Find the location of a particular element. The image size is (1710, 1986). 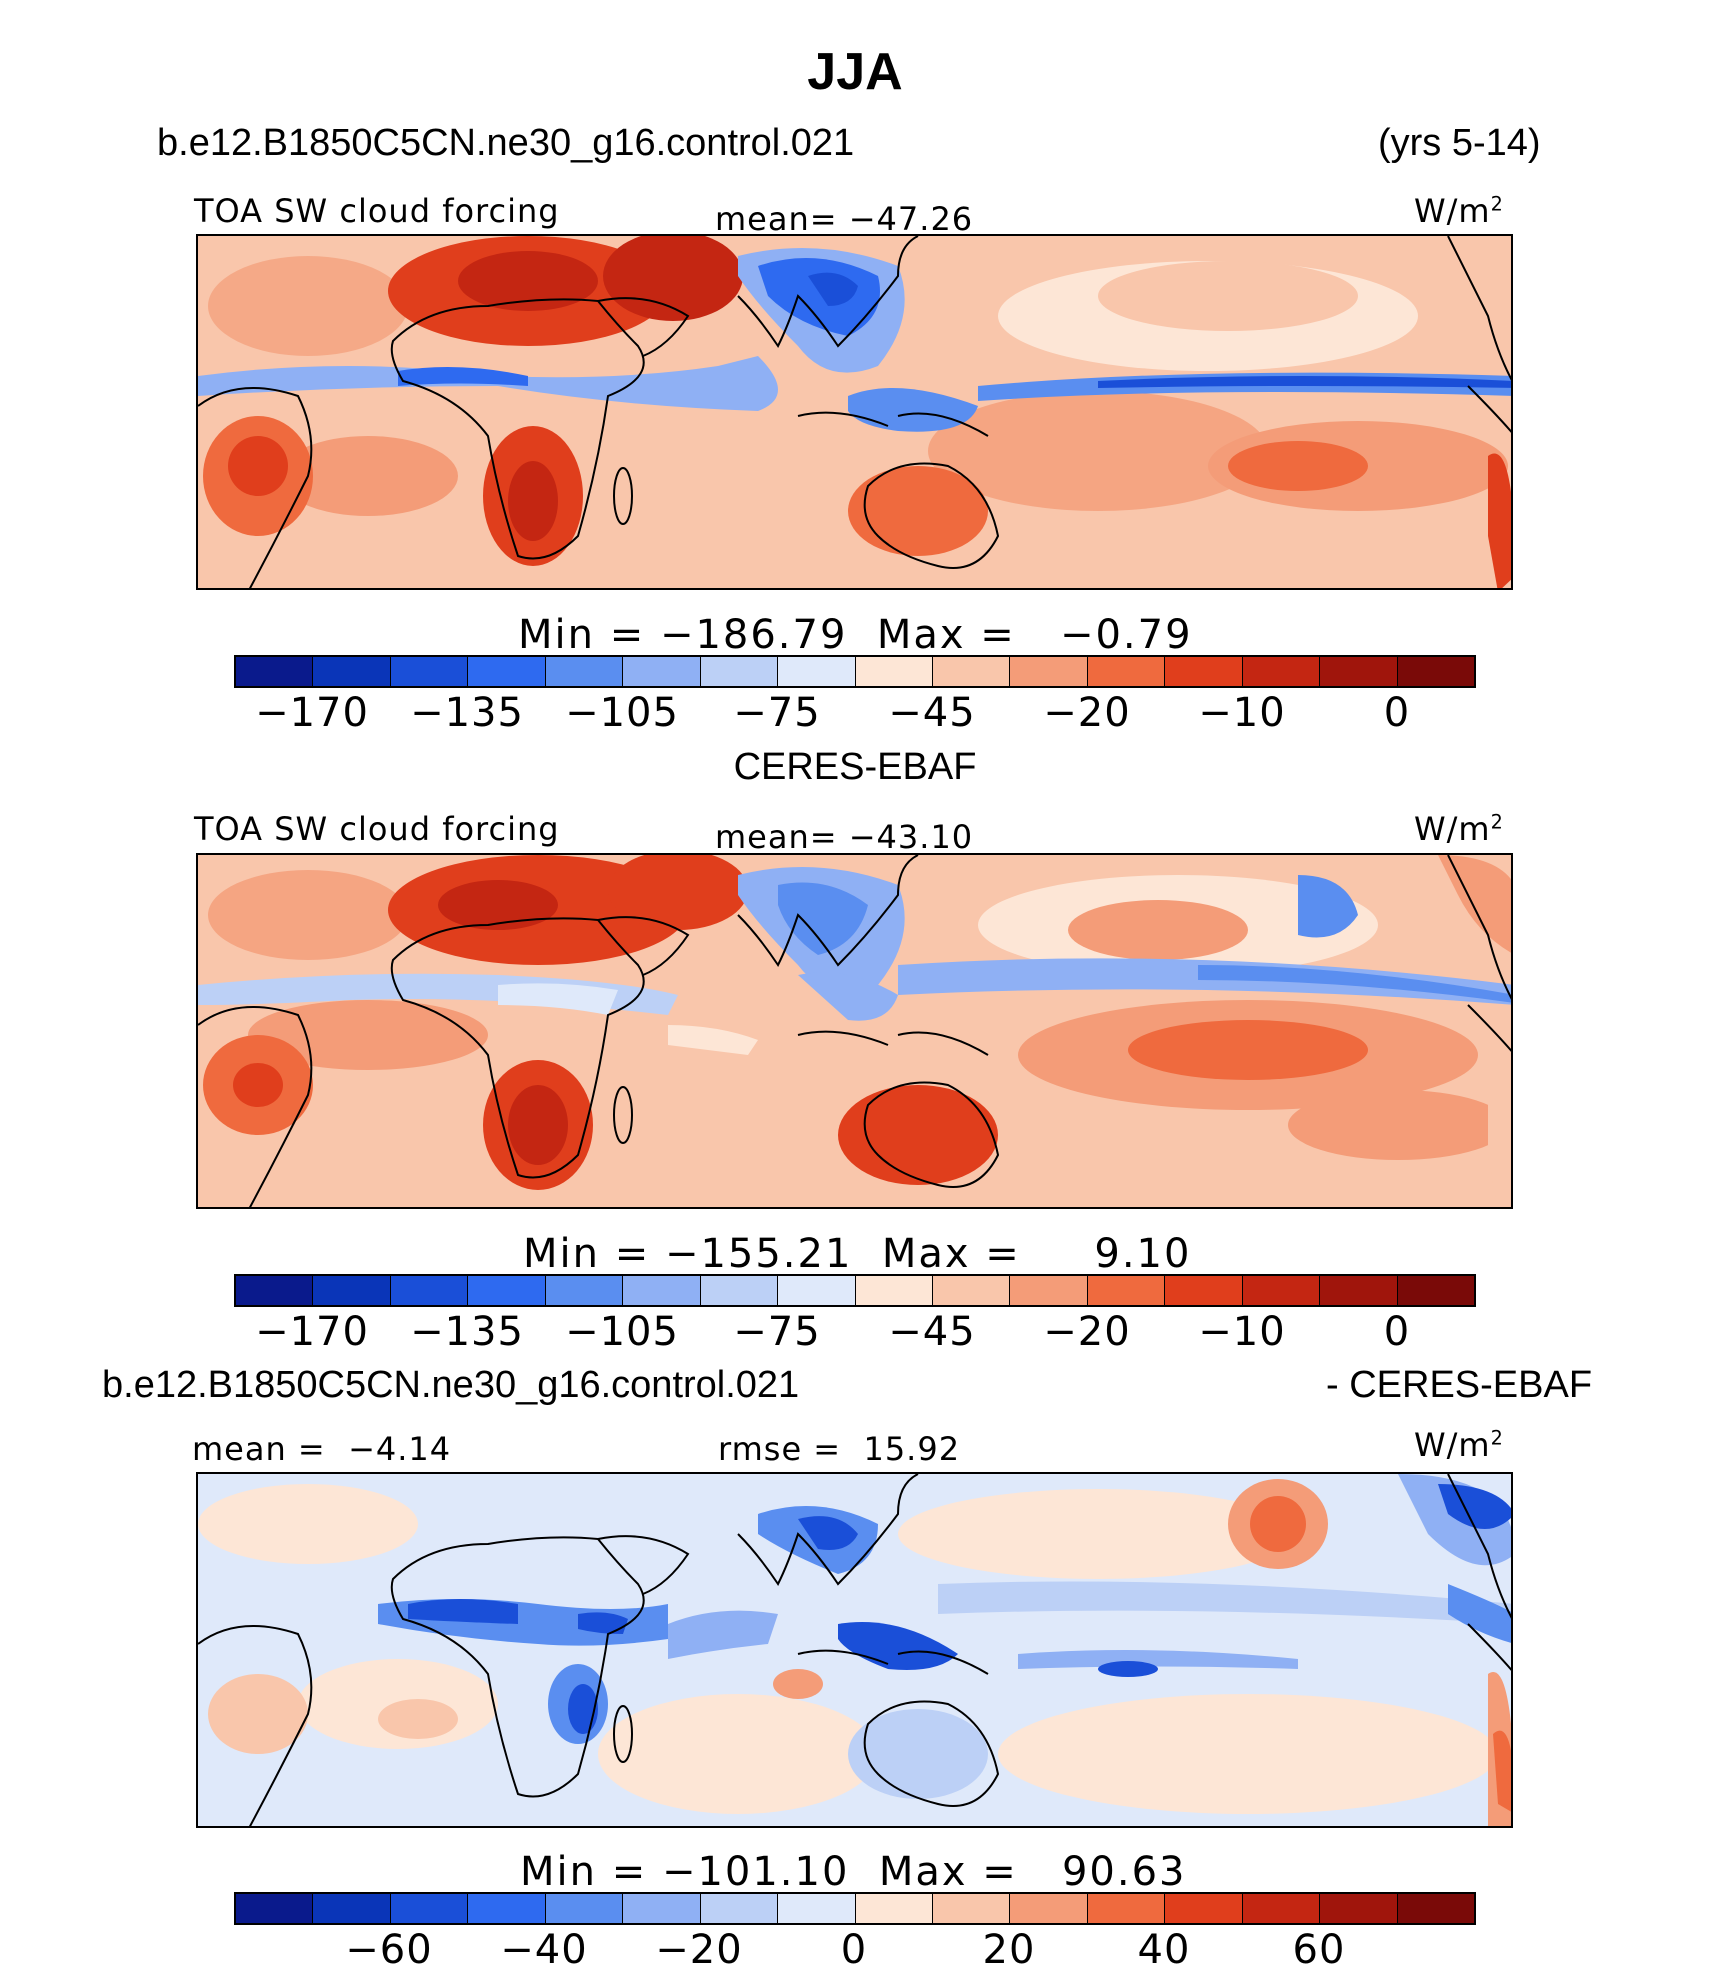

colorbar-tick: 40 is located at coordinates (1164, 1950).